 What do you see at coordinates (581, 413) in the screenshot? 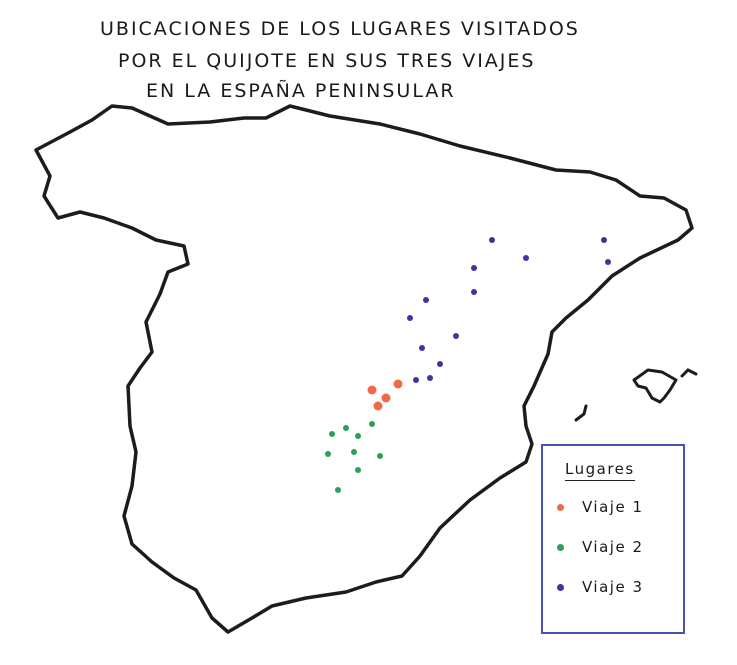
I see `island-ibiza` at bounding box center [581, 413].